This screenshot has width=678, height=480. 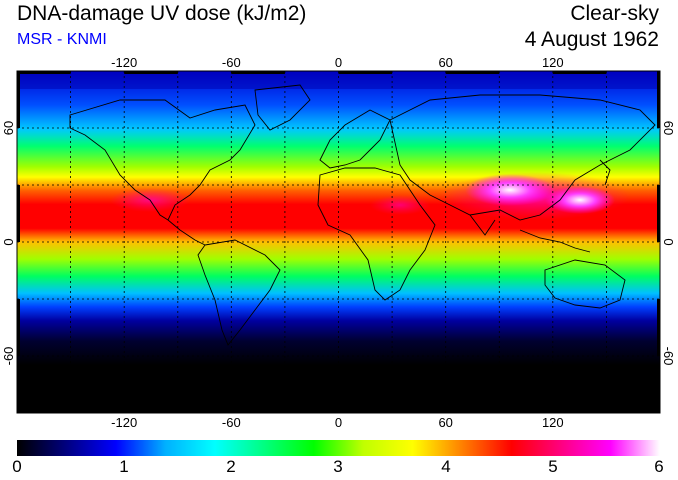 I want to click on lon-label-bottom-4: 60, so click(x=445, y=422).